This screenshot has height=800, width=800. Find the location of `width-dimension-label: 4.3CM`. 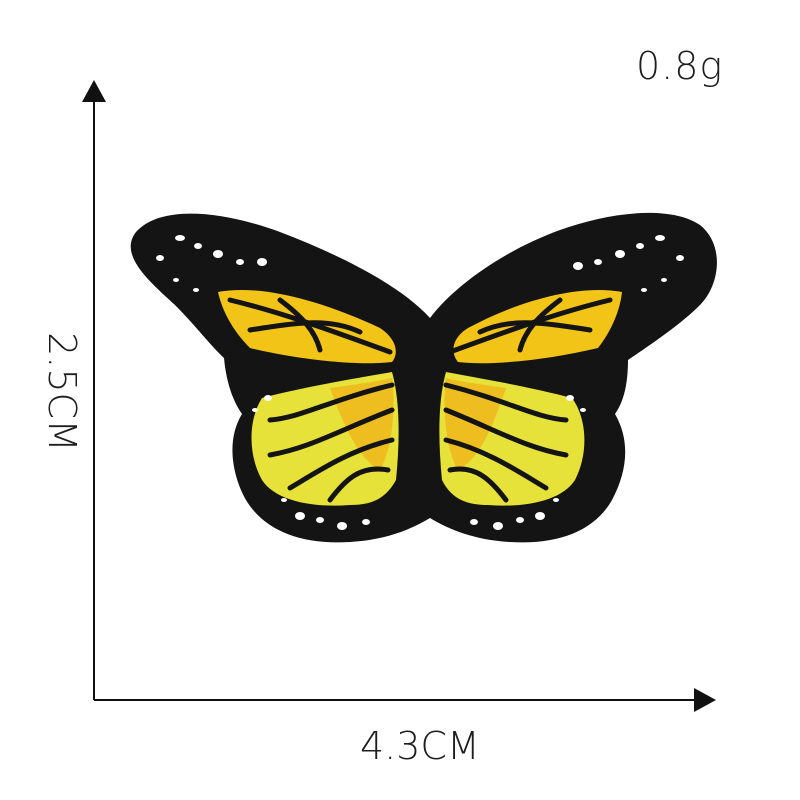

width-dimension-label: 4.3CM is located at coordinates (420, 746).